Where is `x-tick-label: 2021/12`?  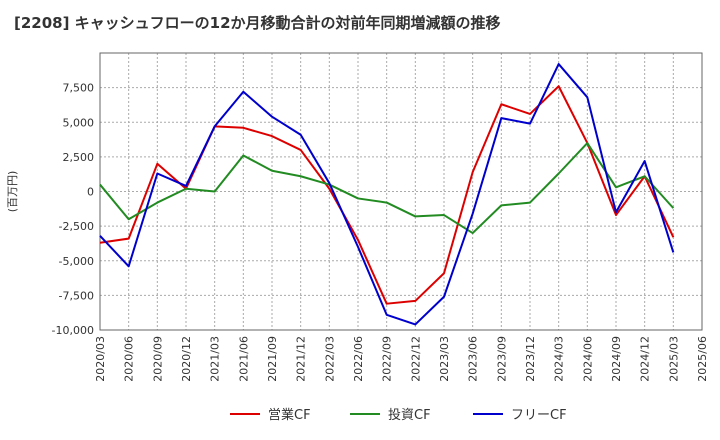
x-tick-label: 2021/12 is located at coordinates (301, 359).